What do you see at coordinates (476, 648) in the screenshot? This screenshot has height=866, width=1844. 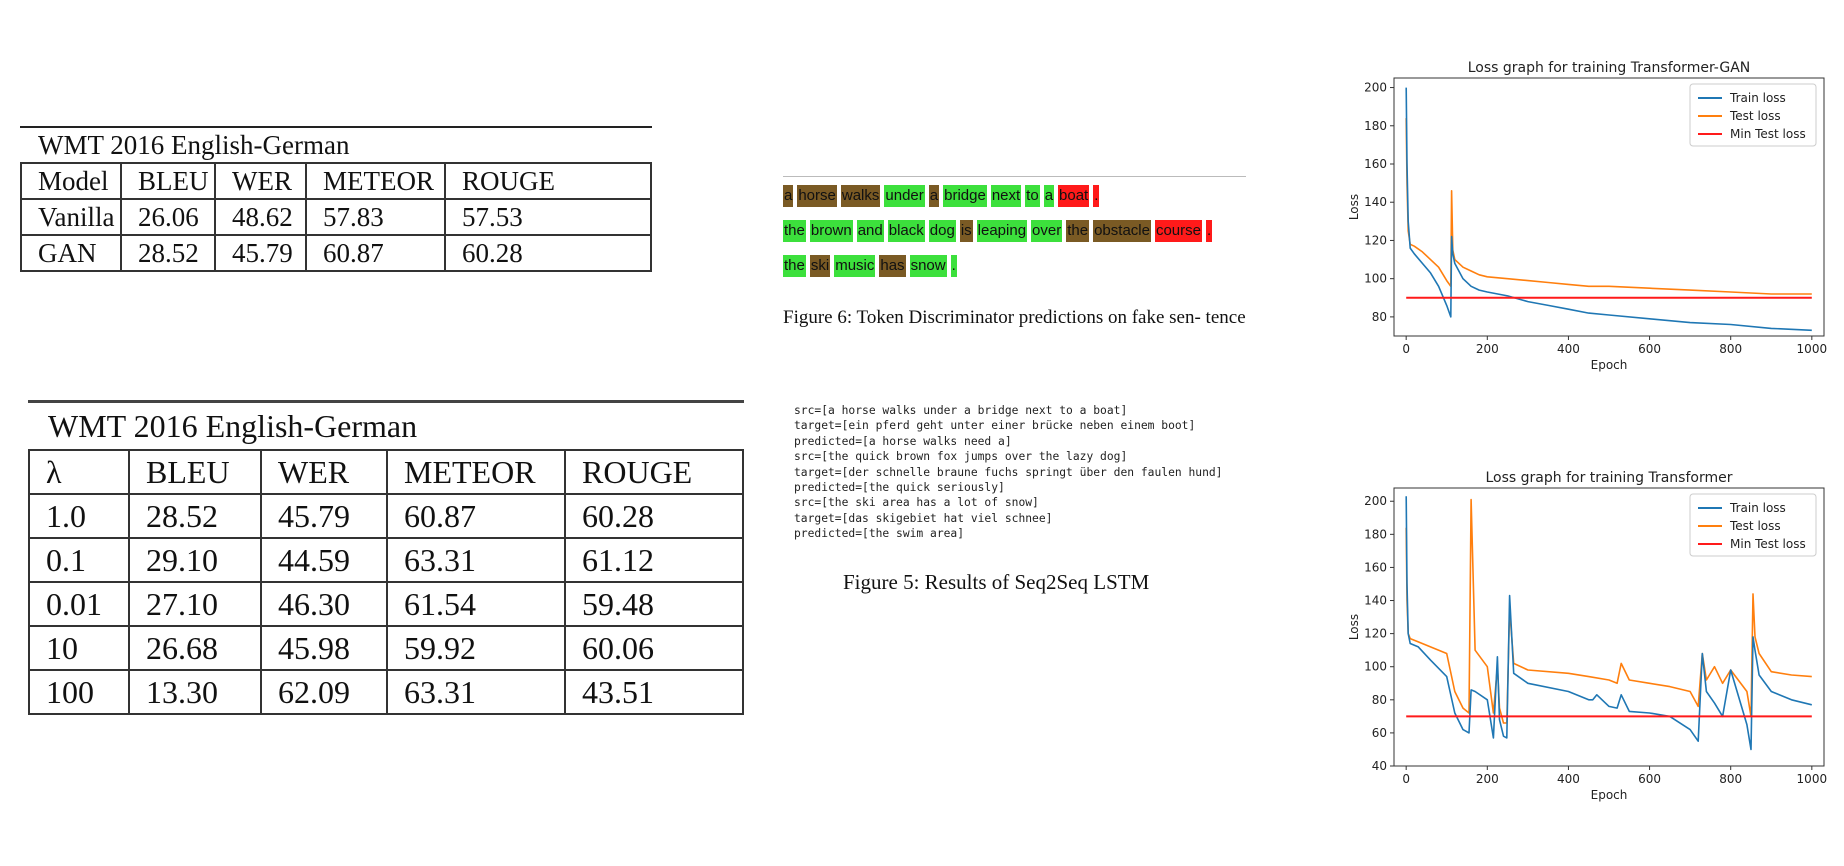 I see `table-cell: 59.92` at bounding box center [476, 648].